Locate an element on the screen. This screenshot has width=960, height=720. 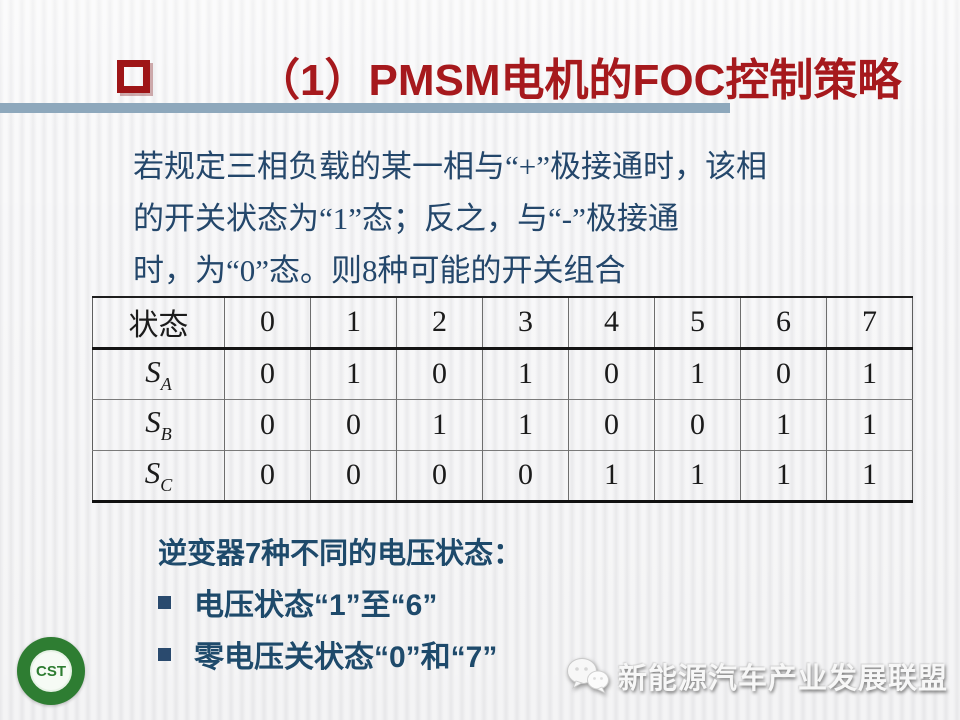
watermark: 新能源汽车产业发展联盟 is located at coordinates (757, 676).